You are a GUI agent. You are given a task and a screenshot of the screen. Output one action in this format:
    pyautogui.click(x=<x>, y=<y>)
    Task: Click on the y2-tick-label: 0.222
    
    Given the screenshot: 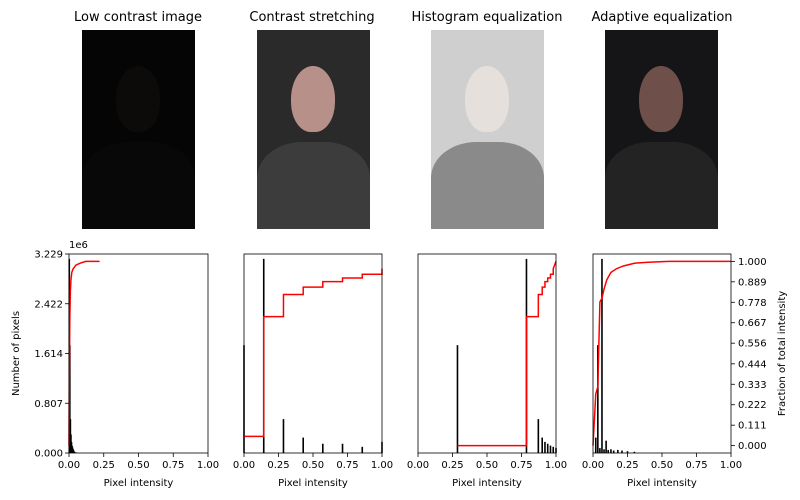 What is the action you would take?
    pyautogui.click(x=752, y=405)
    